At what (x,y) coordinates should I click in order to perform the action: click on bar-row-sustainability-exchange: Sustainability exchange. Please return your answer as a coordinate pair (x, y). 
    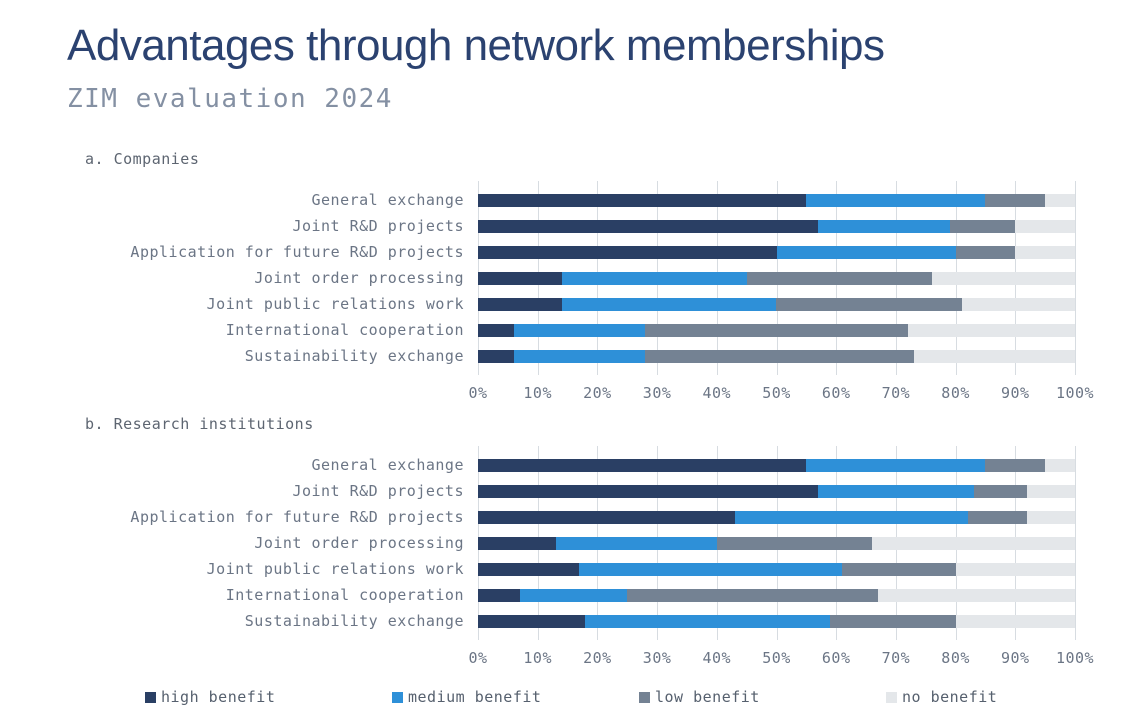
    Looking at the image, I should click on (571, 621).